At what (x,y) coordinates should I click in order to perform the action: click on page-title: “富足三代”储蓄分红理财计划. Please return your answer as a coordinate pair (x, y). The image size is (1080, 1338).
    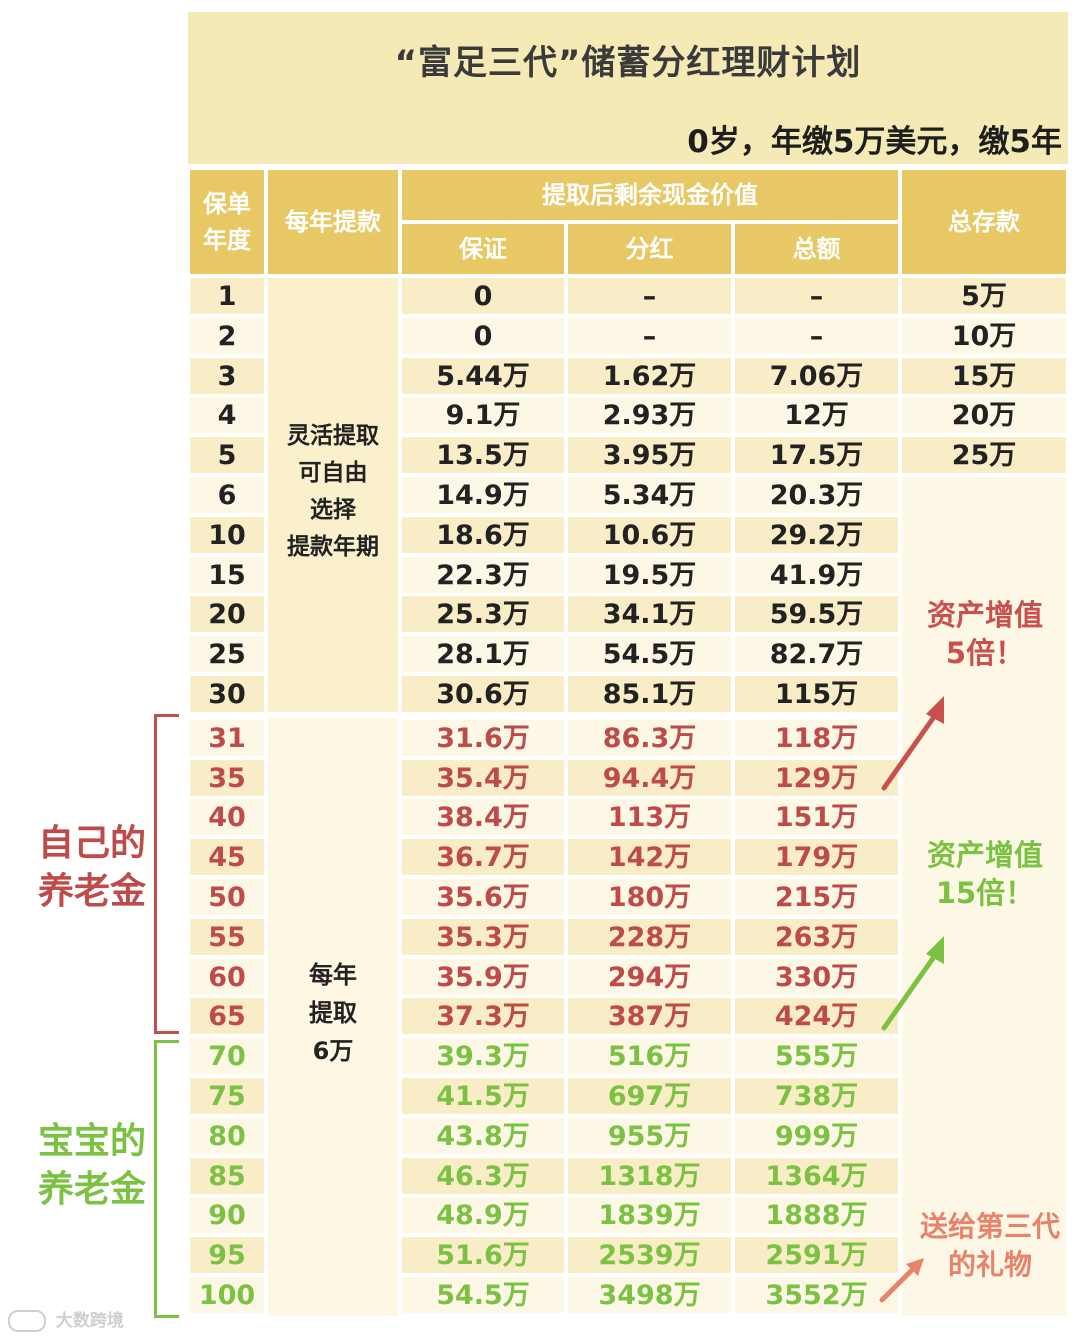
    Looking at the image, I should click on (628, 63).